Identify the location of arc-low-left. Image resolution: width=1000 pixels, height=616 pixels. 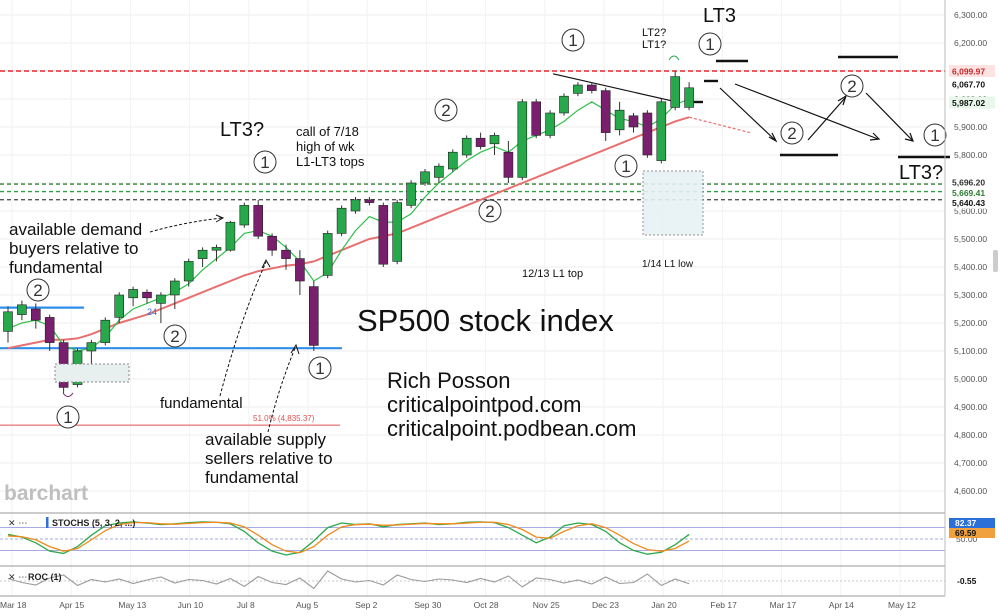
(68, 394).